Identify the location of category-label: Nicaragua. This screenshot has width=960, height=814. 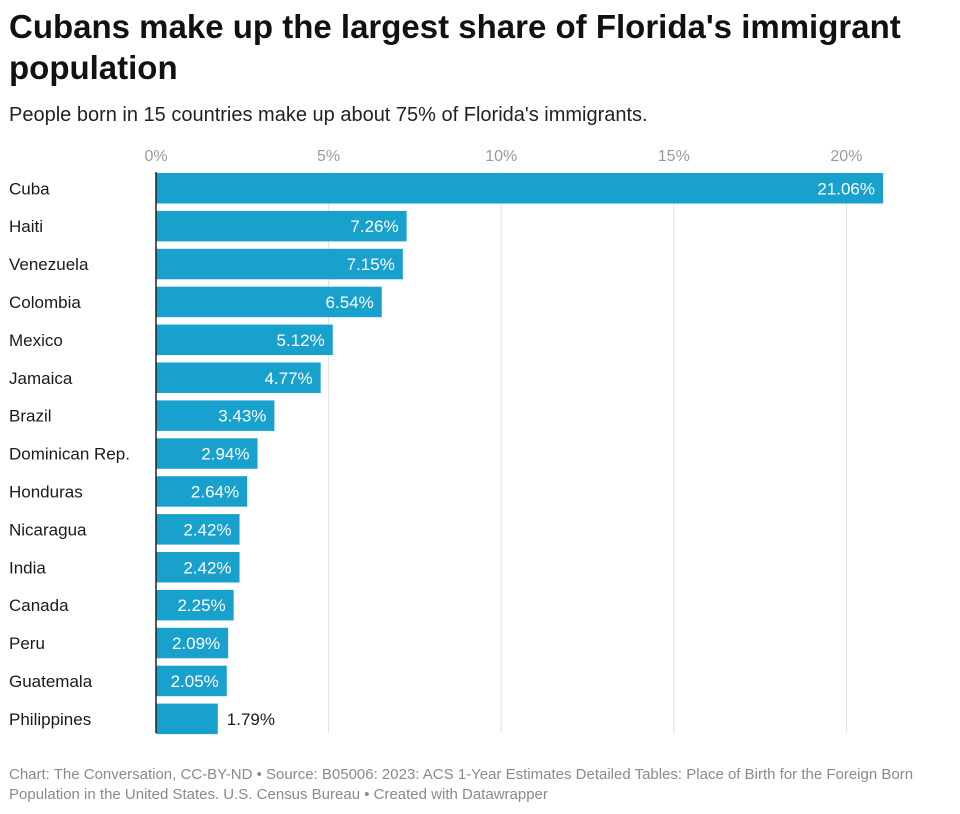
(48, 529).